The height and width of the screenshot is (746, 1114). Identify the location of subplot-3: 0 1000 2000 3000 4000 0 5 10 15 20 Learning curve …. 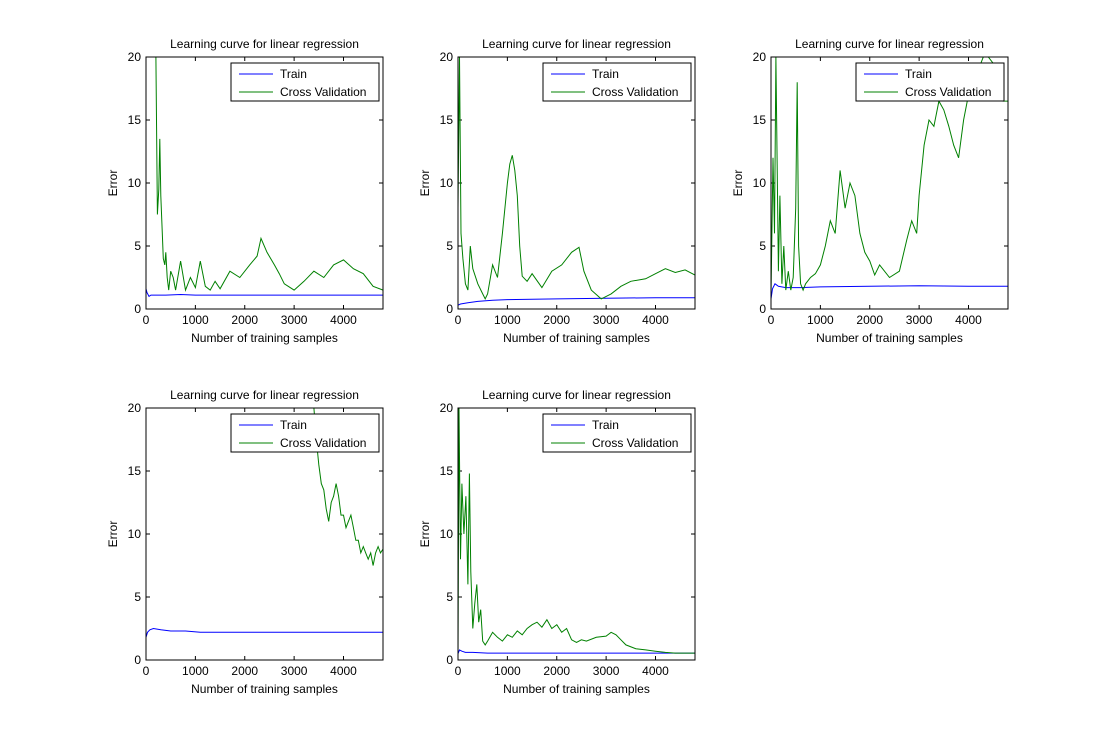
(870, 191).